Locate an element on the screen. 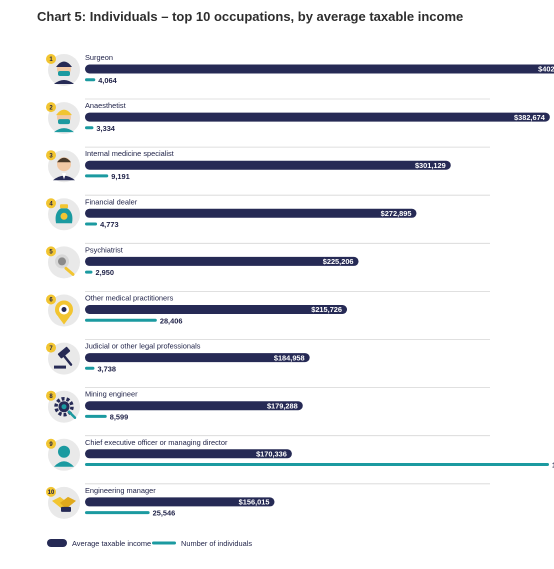 Image resolution: width=554 pixels, height=569 pixels. gear-icon is located at coordinates (65, 407).